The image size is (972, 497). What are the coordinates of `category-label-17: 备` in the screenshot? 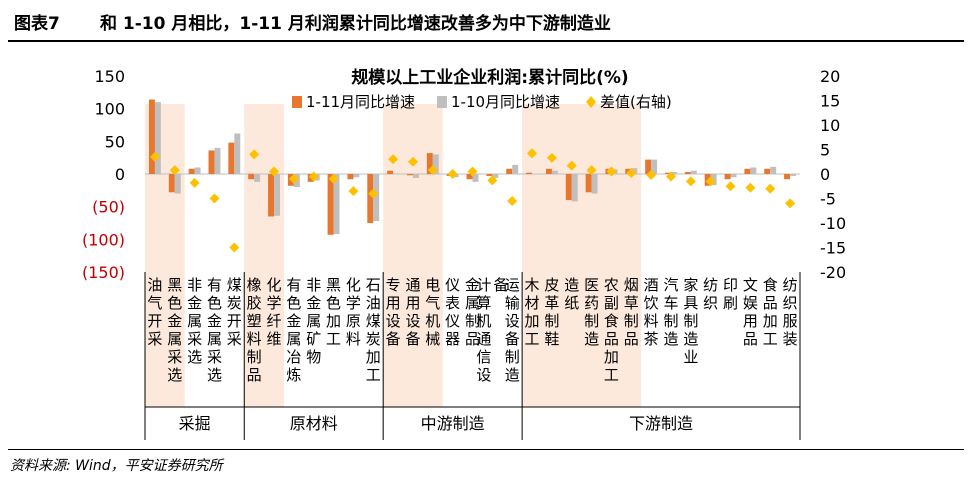 It's located at (500, 285).